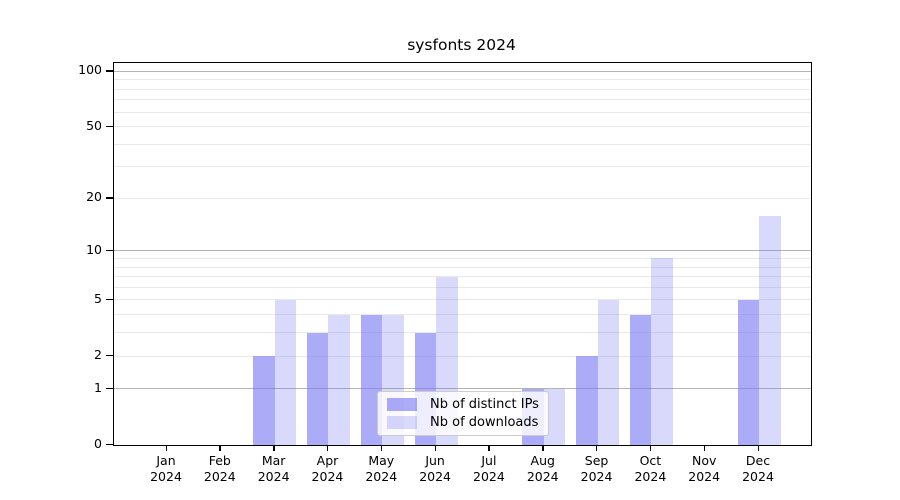 The height and width of the screenshot is (500, 900). I want to click on x-tick-month: Apr, so click(327, 460).